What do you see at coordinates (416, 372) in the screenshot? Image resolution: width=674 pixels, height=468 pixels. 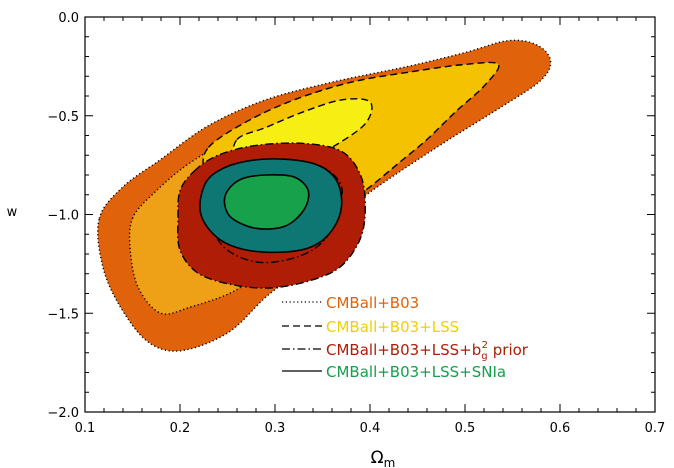 I see `legend-label-4: CMBall+B03+LSS+SNIa` at bounding box center [416, 372].